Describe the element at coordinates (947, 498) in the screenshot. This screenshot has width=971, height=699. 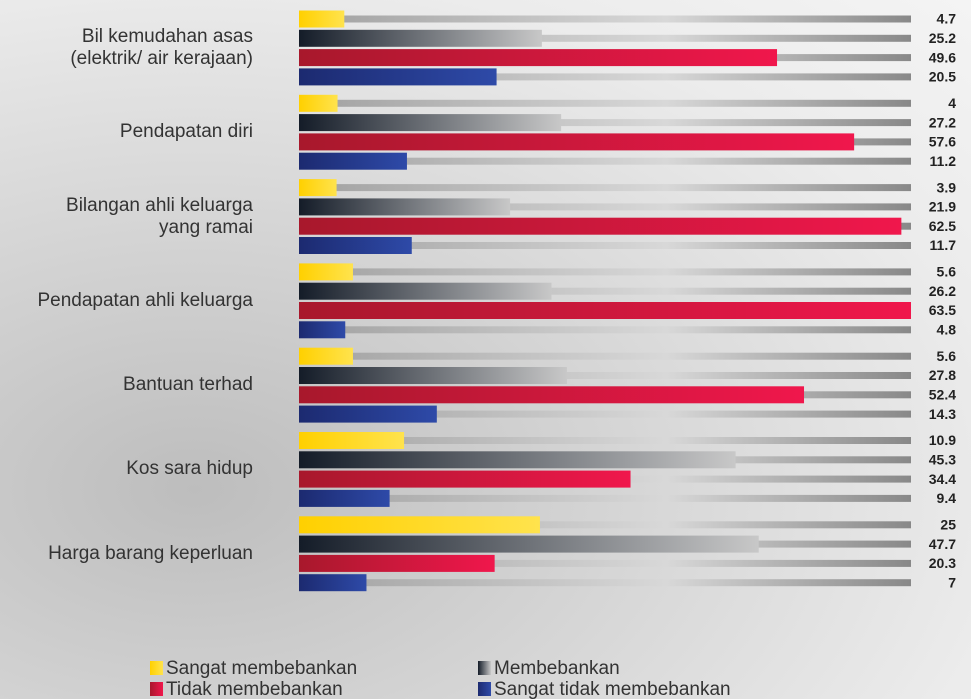
I see `value-label: 9.4` at that location.